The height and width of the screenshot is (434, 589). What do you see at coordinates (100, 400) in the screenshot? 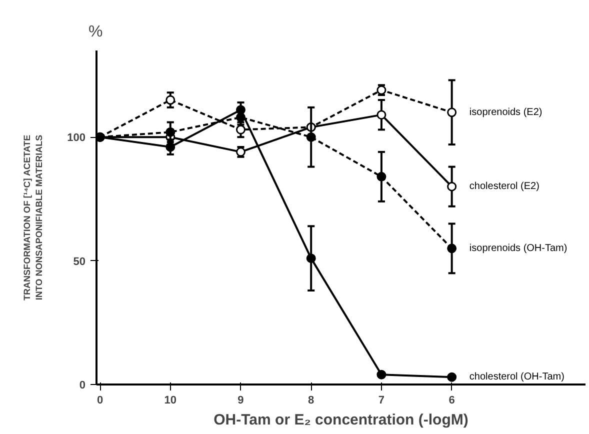
I see `x-tick-label: 0` at bounding box center [100, 400].